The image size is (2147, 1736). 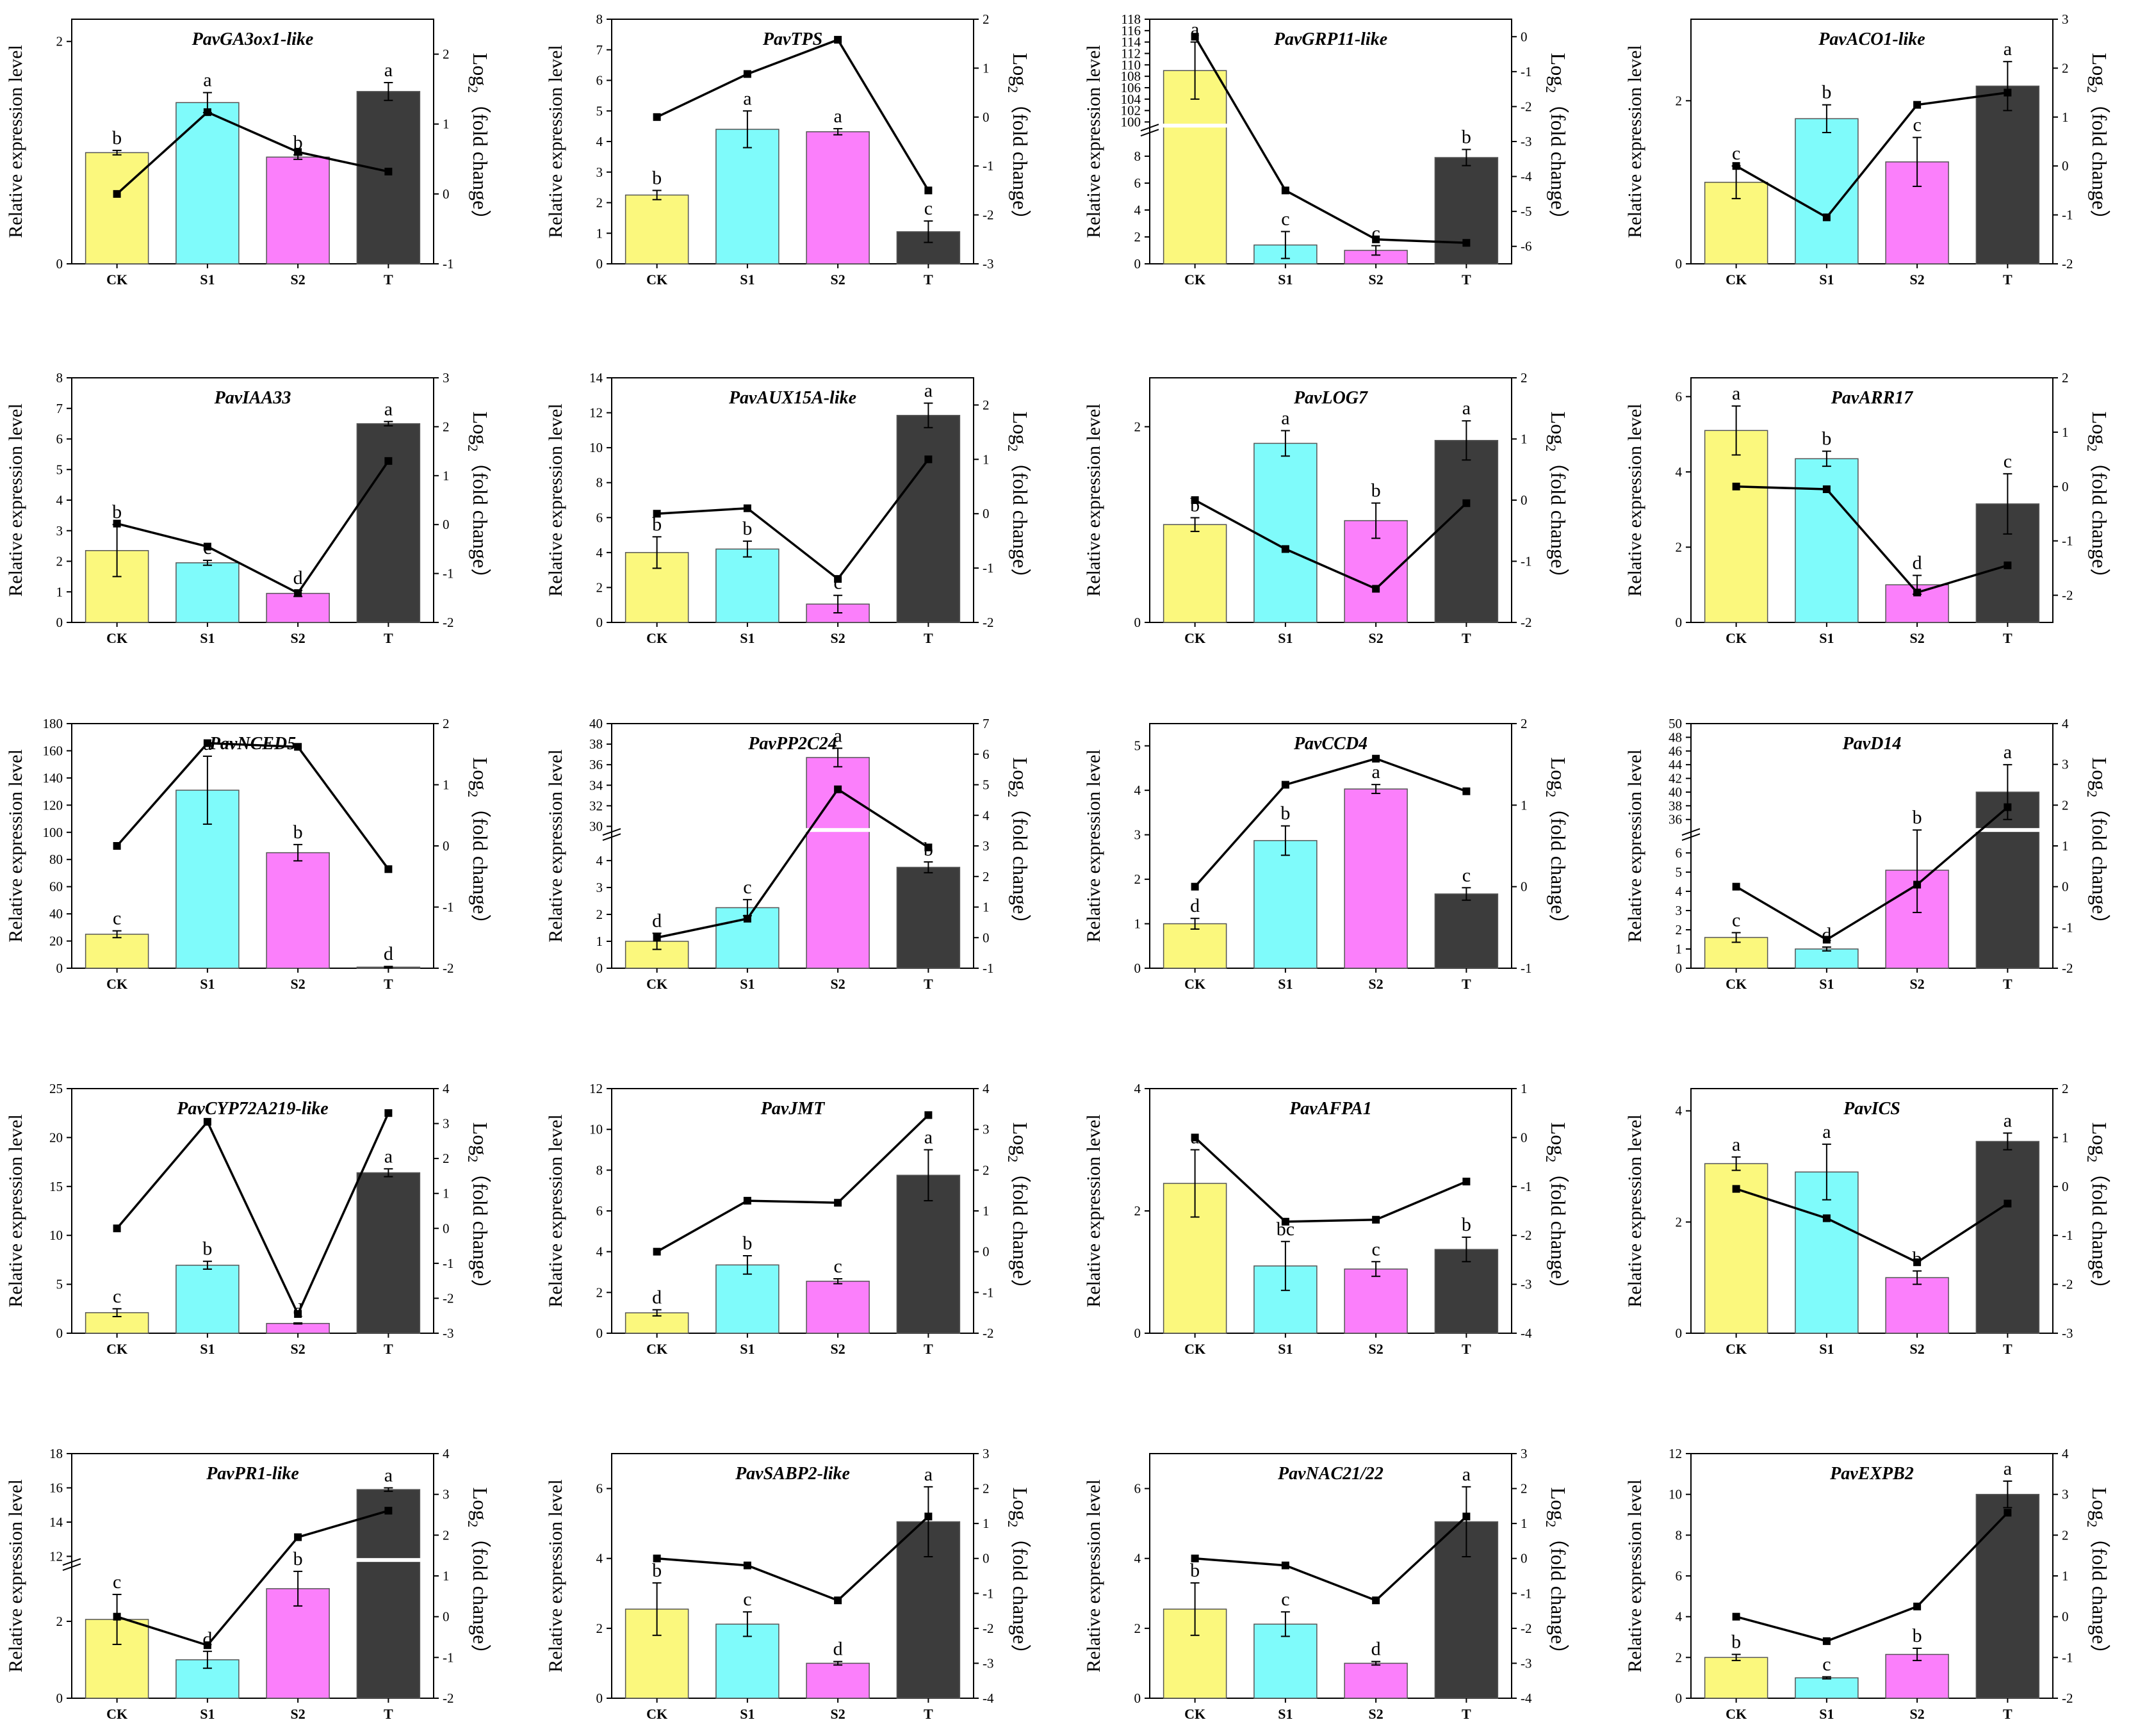 I want to click on y-tick-label: 40, so click(x=596, y=723).